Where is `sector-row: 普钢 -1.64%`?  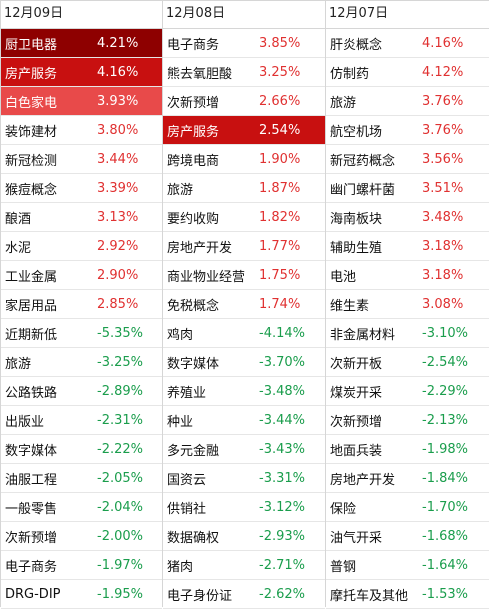
sector-row: 普钢 -1.64% is located at coordinates (407, 565).